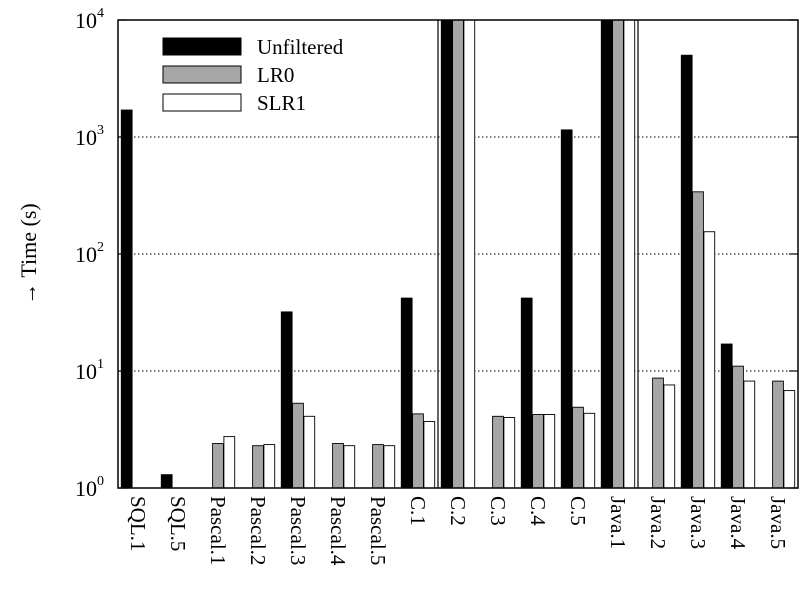 Image resolution: width=802 pixels, height=593 pixels. I want to click on legend-swatch-slr1, so click(202, 102).